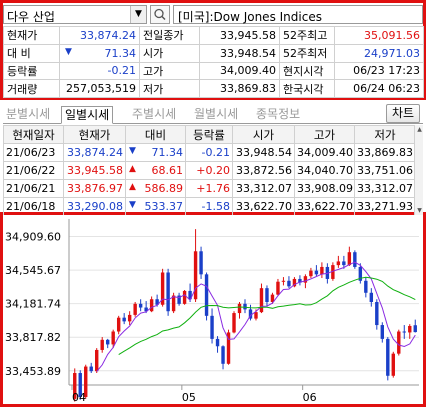 The height and width of the screenshot is (407, 426). Describe the element at coordinates (31, 53) in the screenshot. I see `quote-label: 대 비` at that location.